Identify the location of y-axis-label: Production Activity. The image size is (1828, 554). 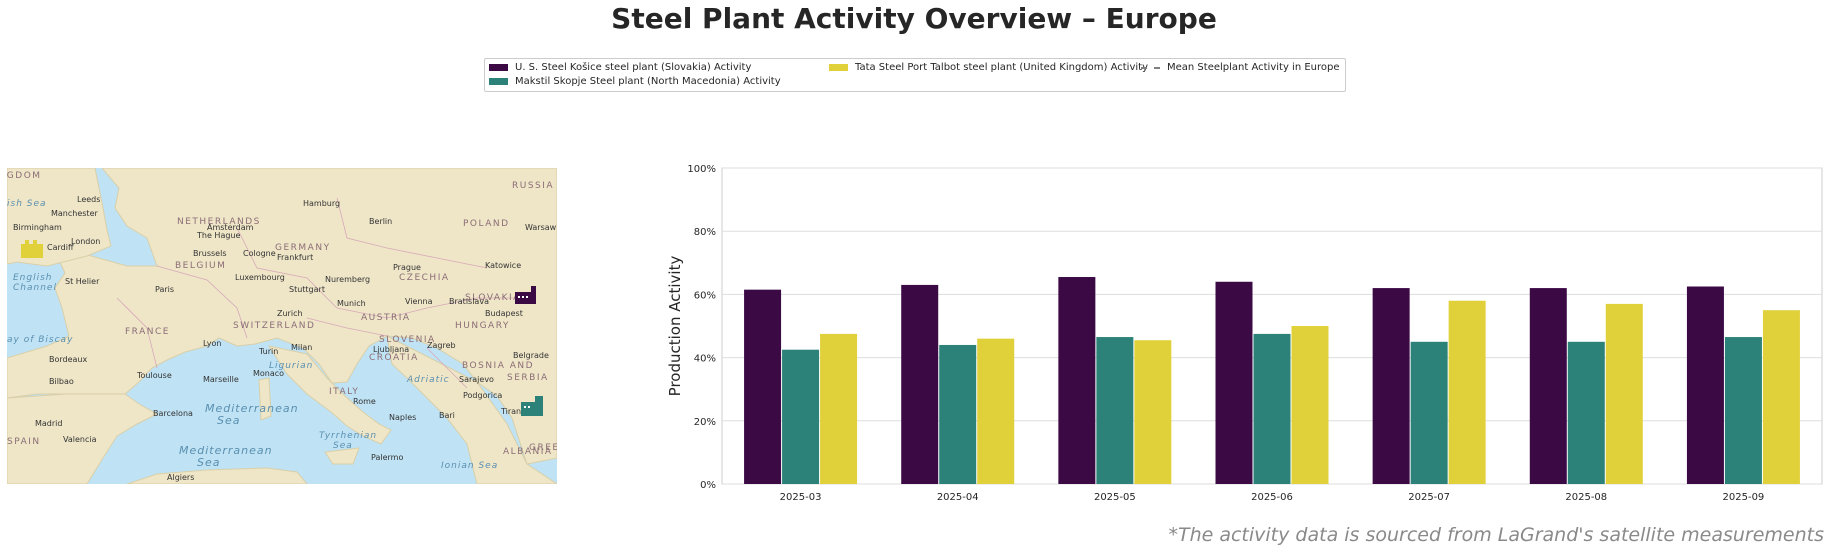
(675, 326).